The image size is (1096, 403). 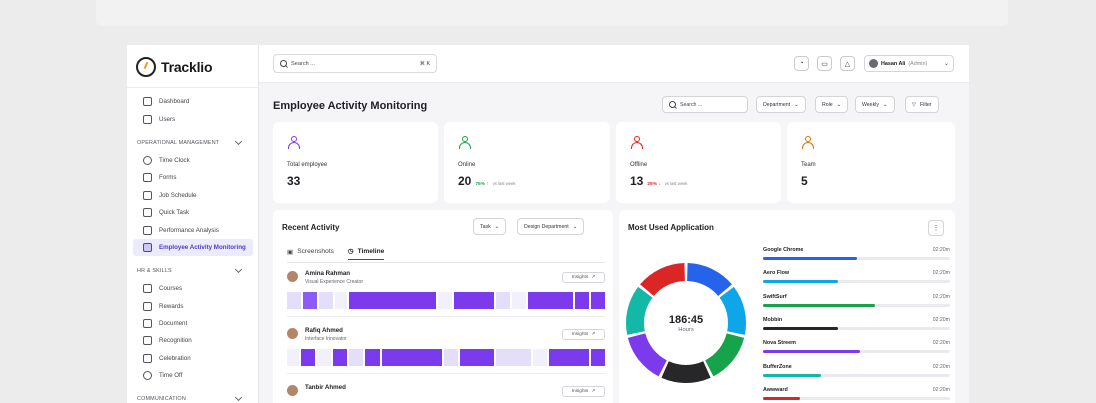 I want to click on sidebar-section-title: HR & SKILLS, so click(x=154, y=271).